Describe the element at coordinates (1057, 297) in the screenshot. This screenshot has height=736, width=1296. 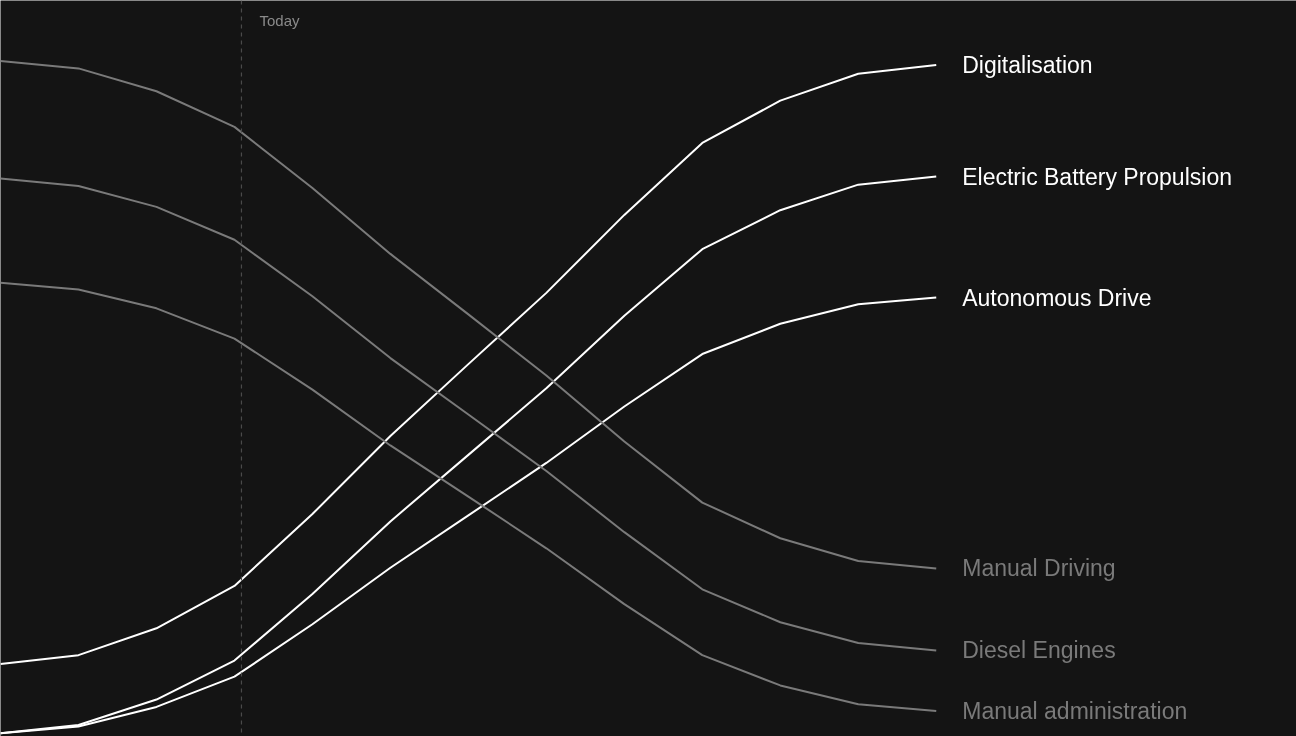
I see `series-label: Autonomous Drive` at that location.